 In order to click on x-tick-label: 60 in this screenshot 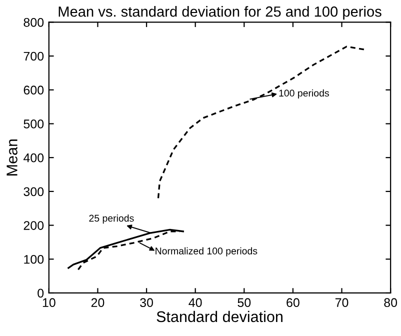, I will do `click(293, 303)`.